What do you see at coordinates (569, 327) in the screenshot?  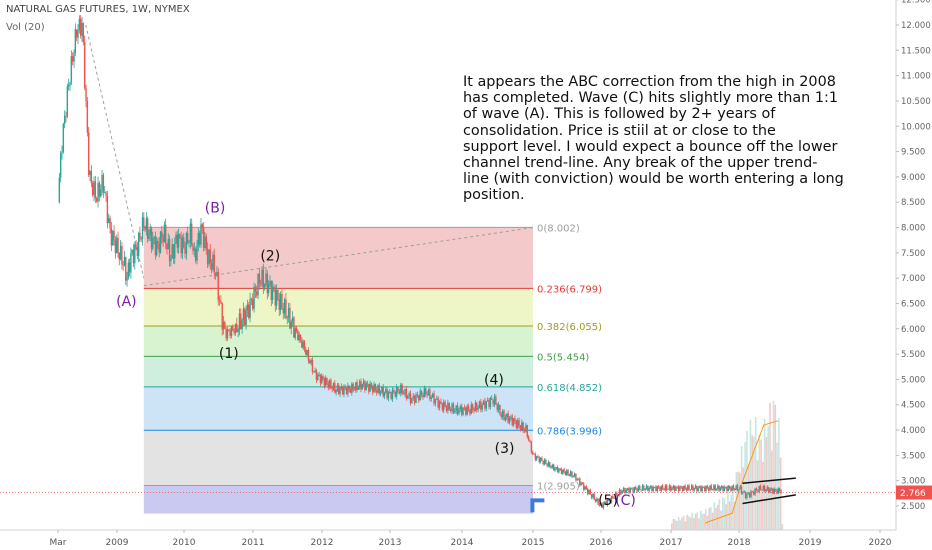 I see `fib-level-label: 0.382(6.055)` at bounding box center [569, 327].